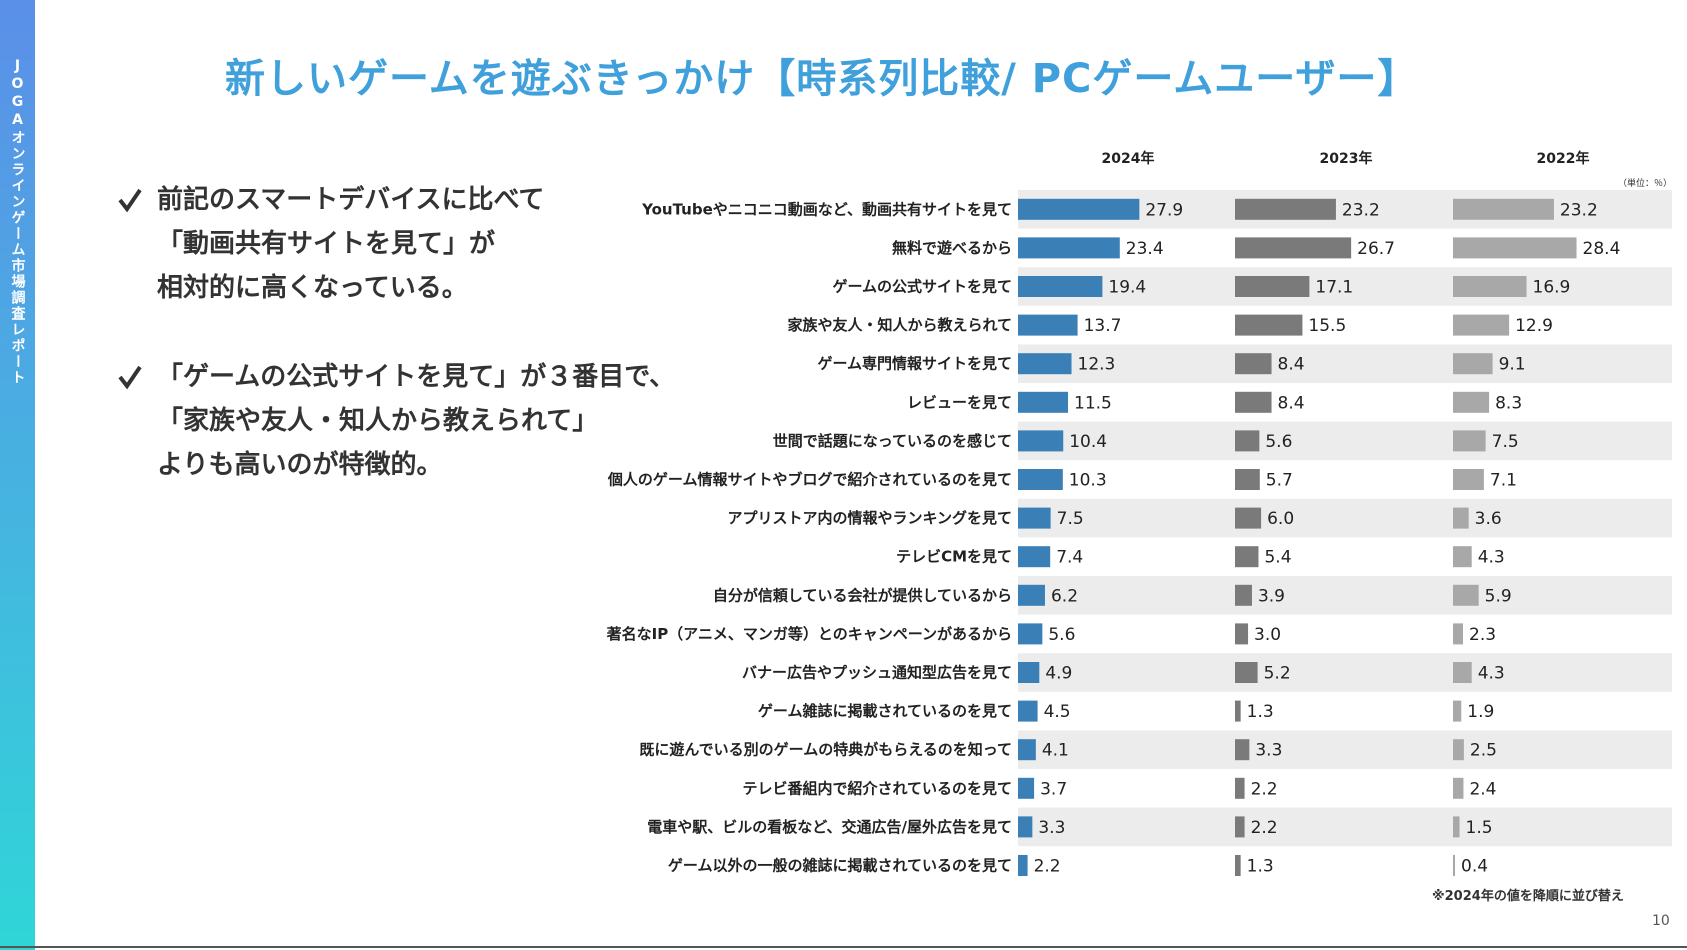 This screenshot has height=950, width=1687. I want to click on category-label: 電車や駅、ビルの看板など、交通広告/屋外広告を見て, so click(829, 827).